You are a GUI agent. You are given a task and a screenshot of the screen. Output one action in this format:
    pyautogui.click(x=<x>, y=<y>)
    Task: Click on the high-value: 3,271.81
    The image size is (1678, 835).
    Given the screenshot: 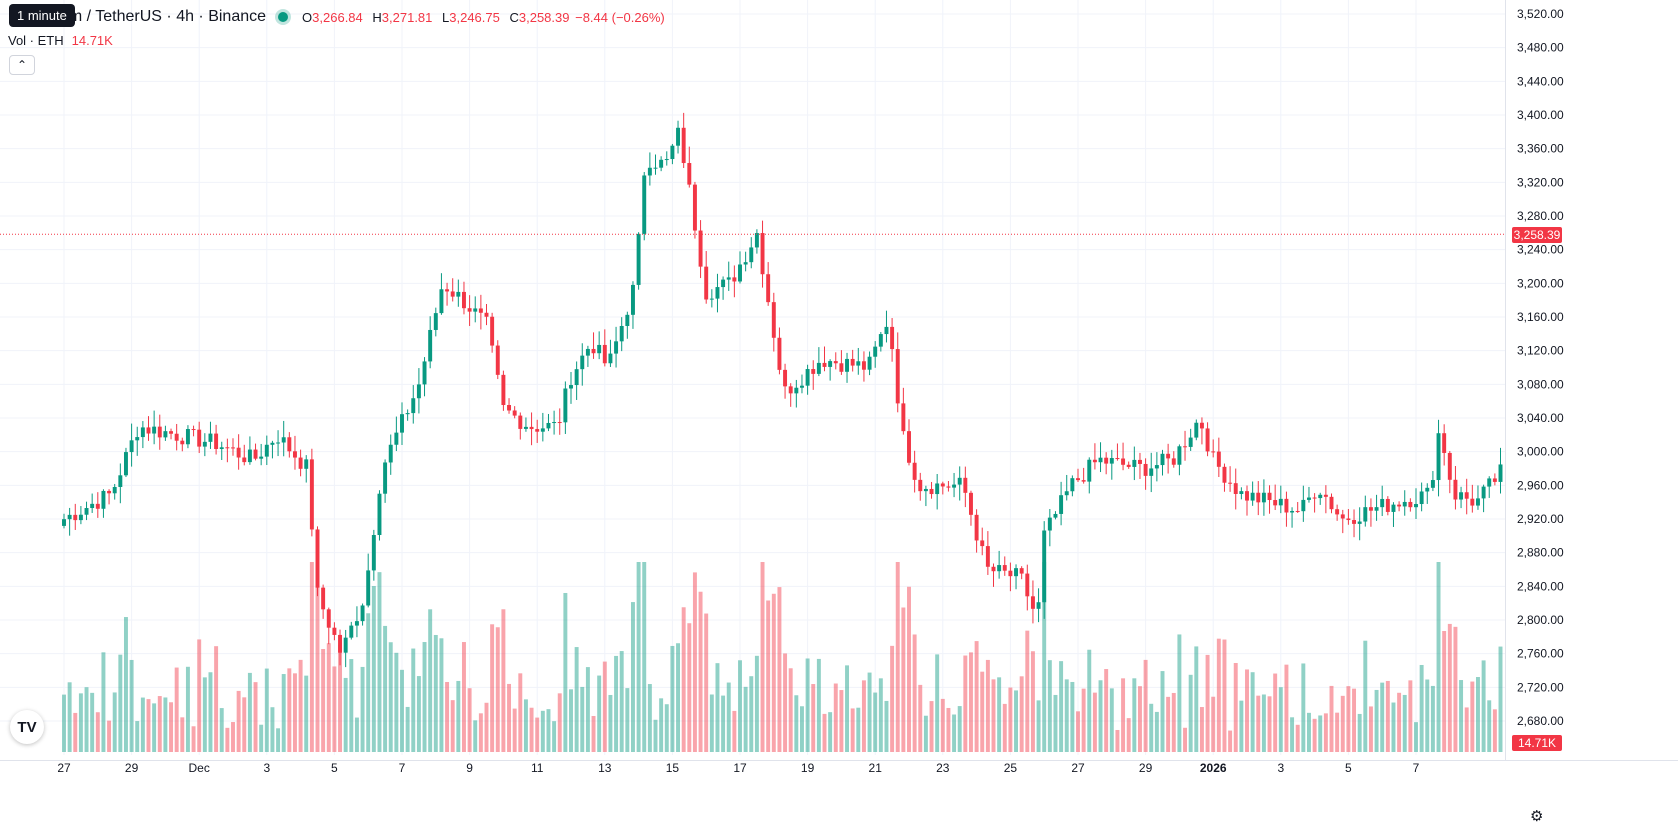 What is the action you would take?
    pyautogui.click(x=407, y=17)
    